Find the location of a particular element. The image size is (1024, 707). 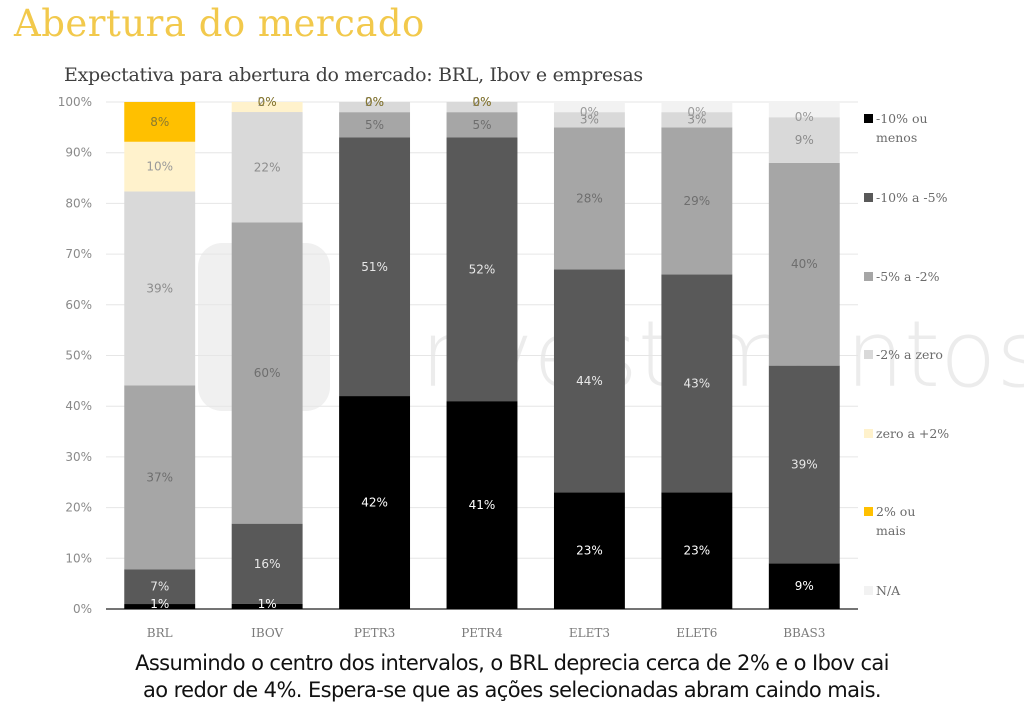

data-label: 16% is located at coordinates (267, 564).